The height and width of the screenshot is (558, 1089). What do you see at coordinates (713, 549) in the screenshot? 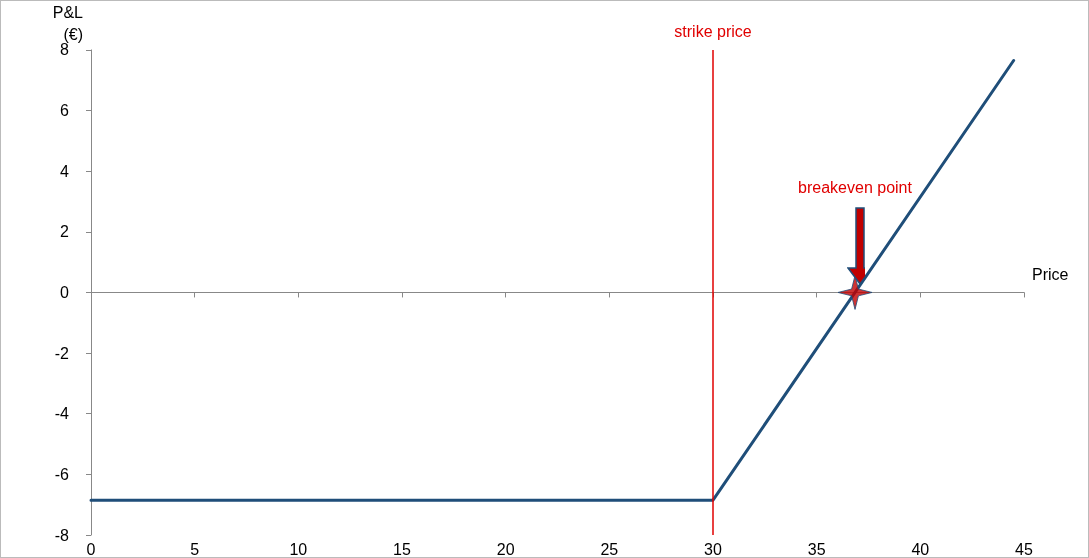
I see `x-tick-label: 30` at bounding box center [713, 549].